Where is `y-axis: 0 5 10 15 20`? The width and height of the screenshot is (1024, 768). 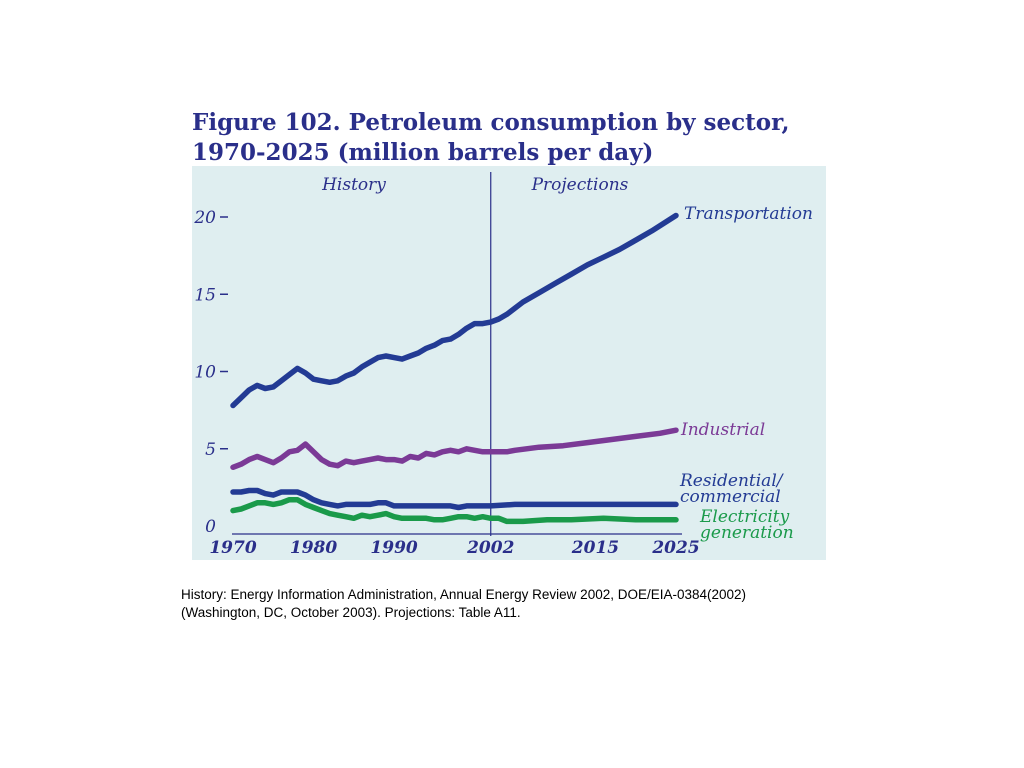 y-axis: 0 5 10 15 20 is located at coordinates (210, 372).